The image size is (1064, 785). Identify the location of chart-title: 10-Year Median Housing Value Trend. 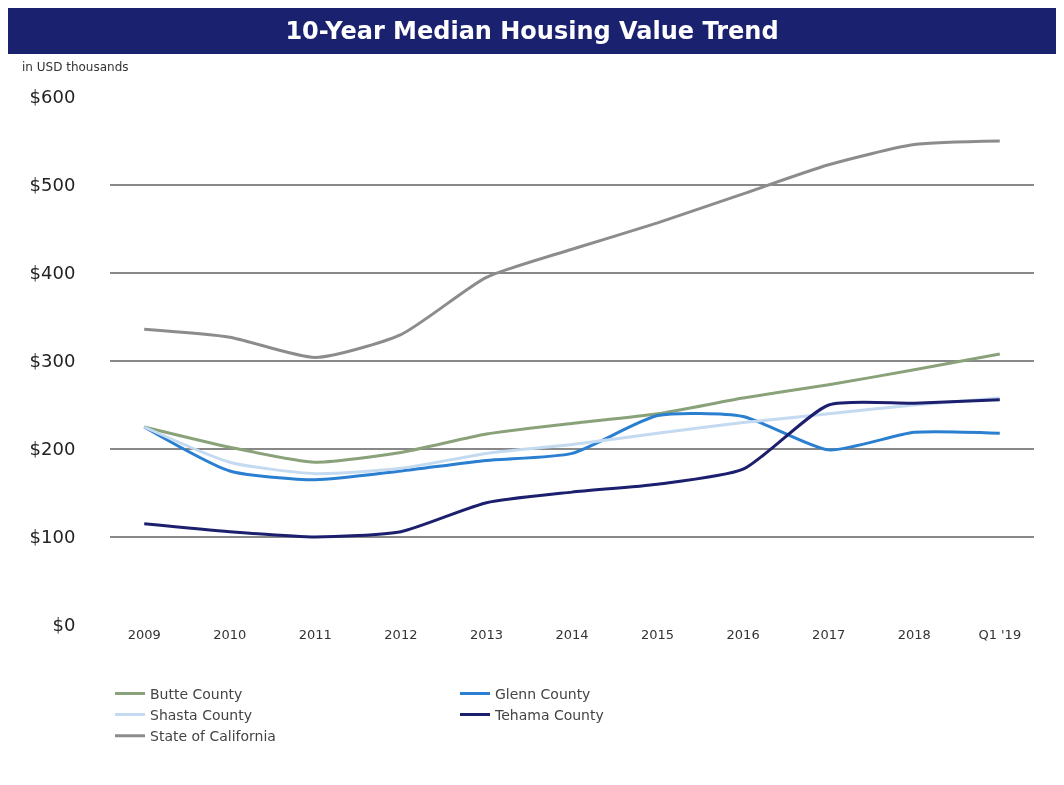
(532, 31).